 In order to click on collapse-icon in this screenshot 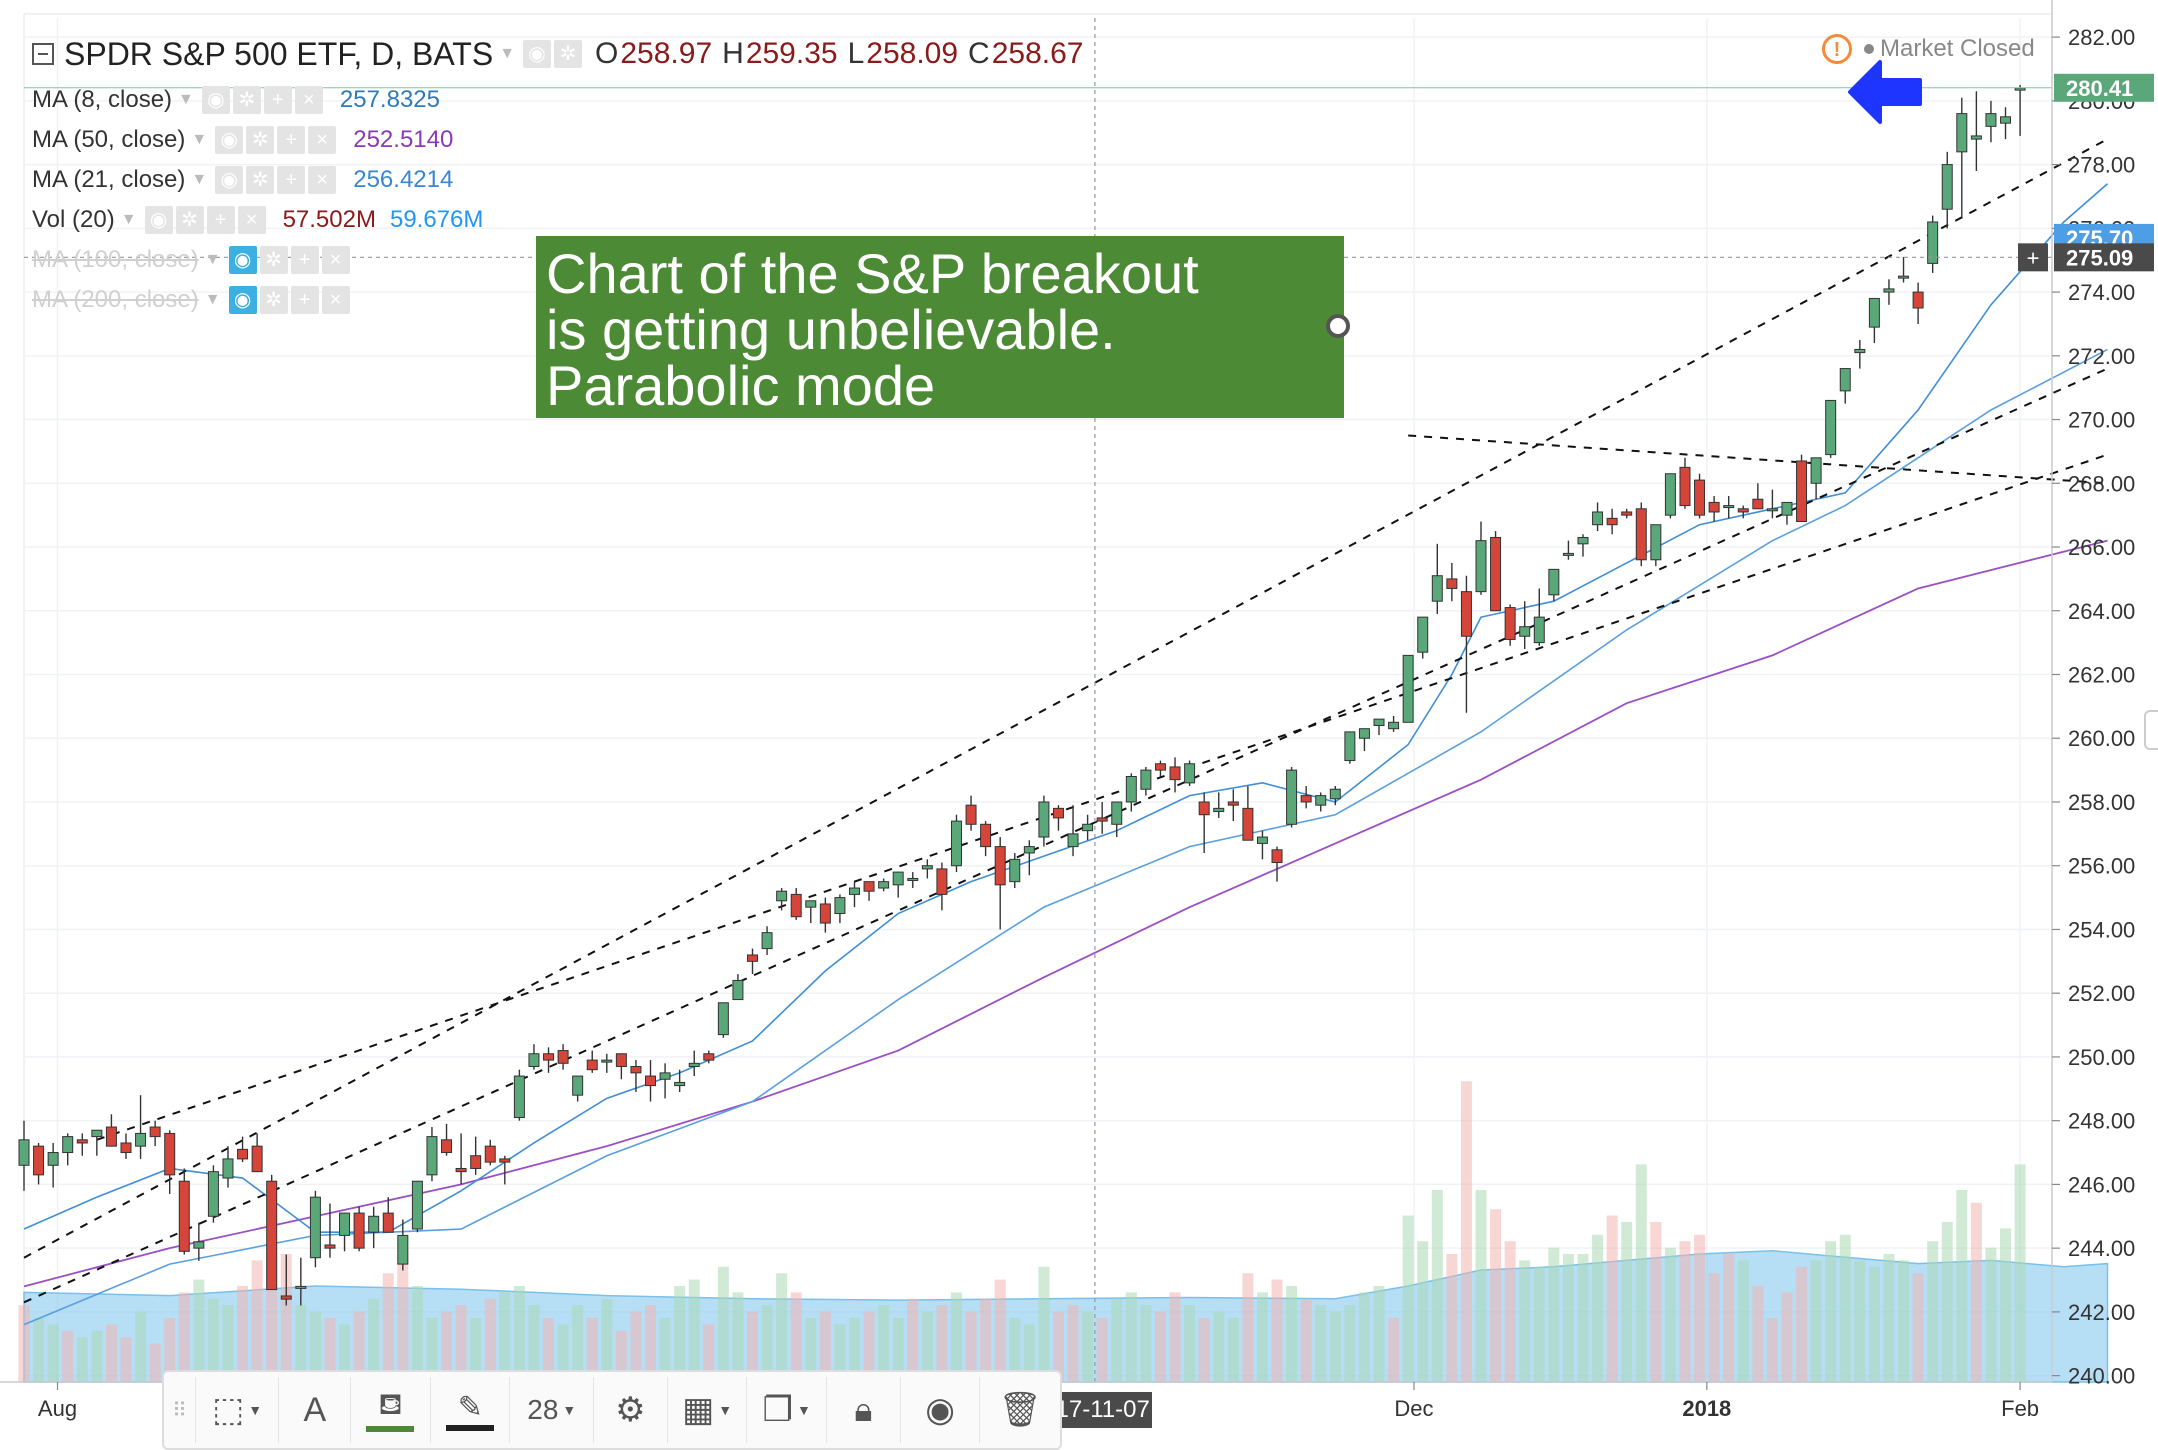, I will do `click(43, 54)`.